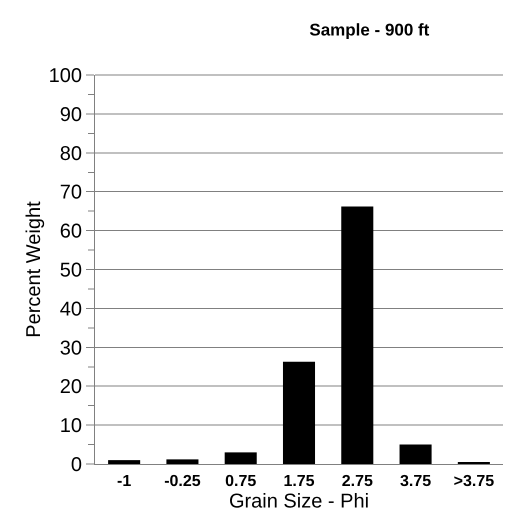 This screenshot has width=513, height=529. I want to click on x-tick-label: 1.75, so click(299, 481).